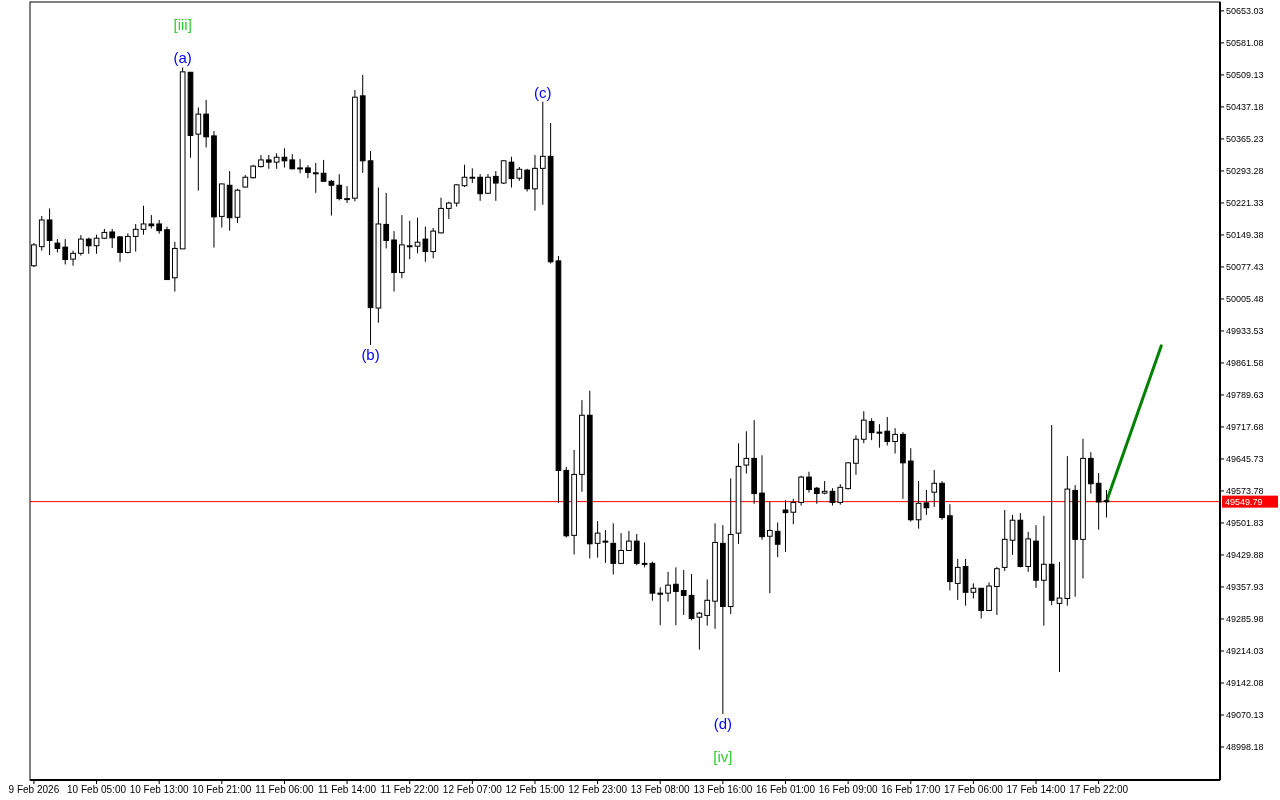 This screenshot has width=1280, height=800. I want to click on y-tick-label: 48998.18, so click(1245, 747).